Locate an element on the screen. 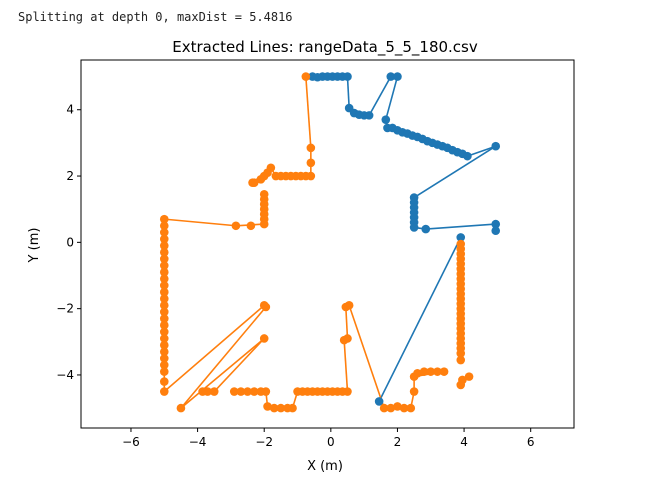  console-output: Splitting at depth 0, maxDist = 5.4816 is located at coordinates (155, 17).